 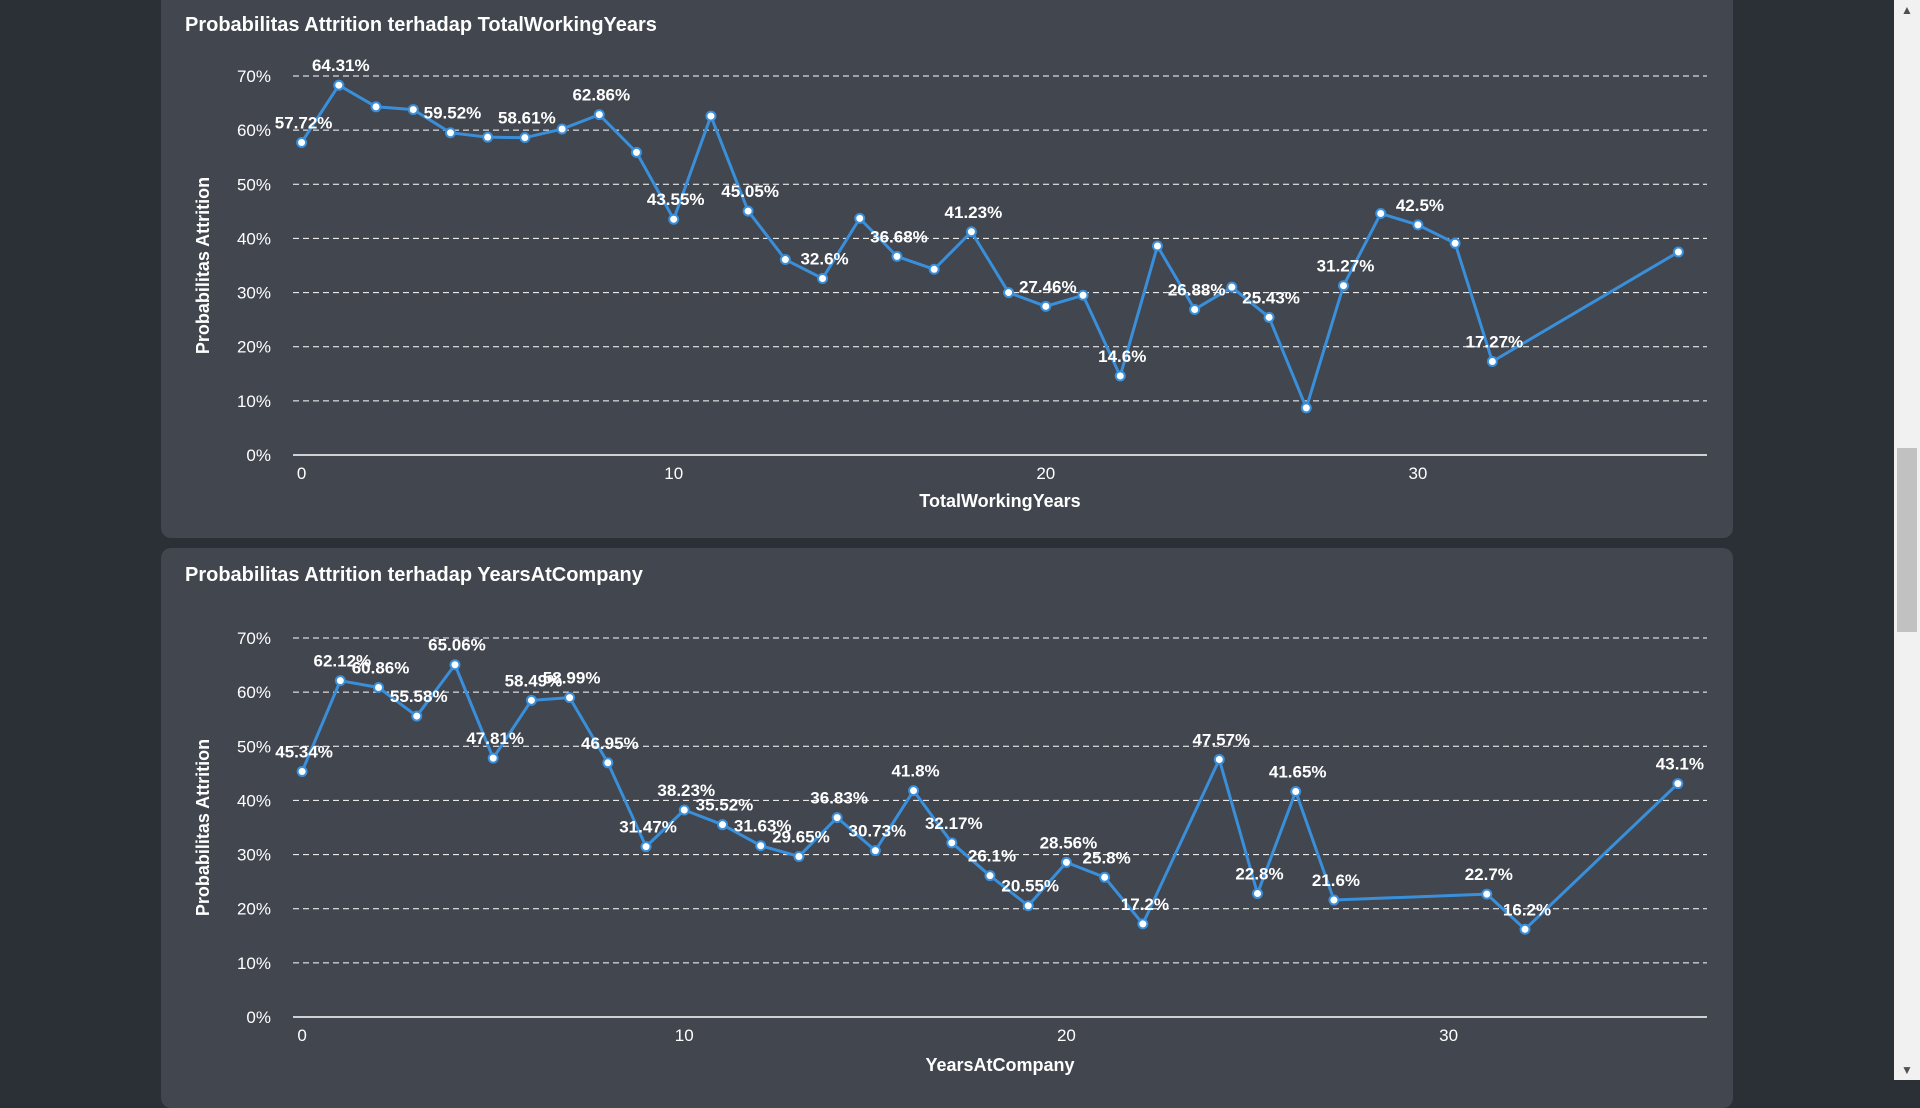 What do you see at coordinates (1145, 904) in the screenshot?
I see `data-label: 17.2%` at bounding box center [1145, 904].